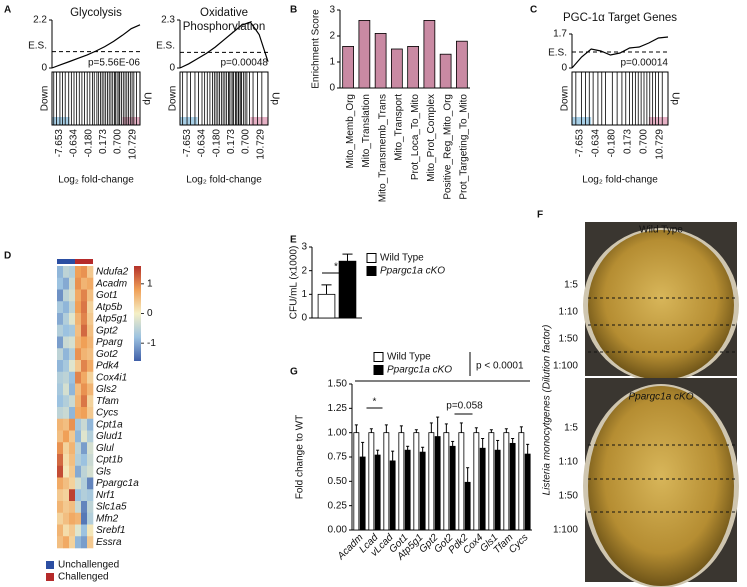 The height and width of the screenshot is (587, 747). What do you see at coordinates (40, 20) in the screenshot?
I see `y-tick-label: 2.2` at bounding box center [40, 20].